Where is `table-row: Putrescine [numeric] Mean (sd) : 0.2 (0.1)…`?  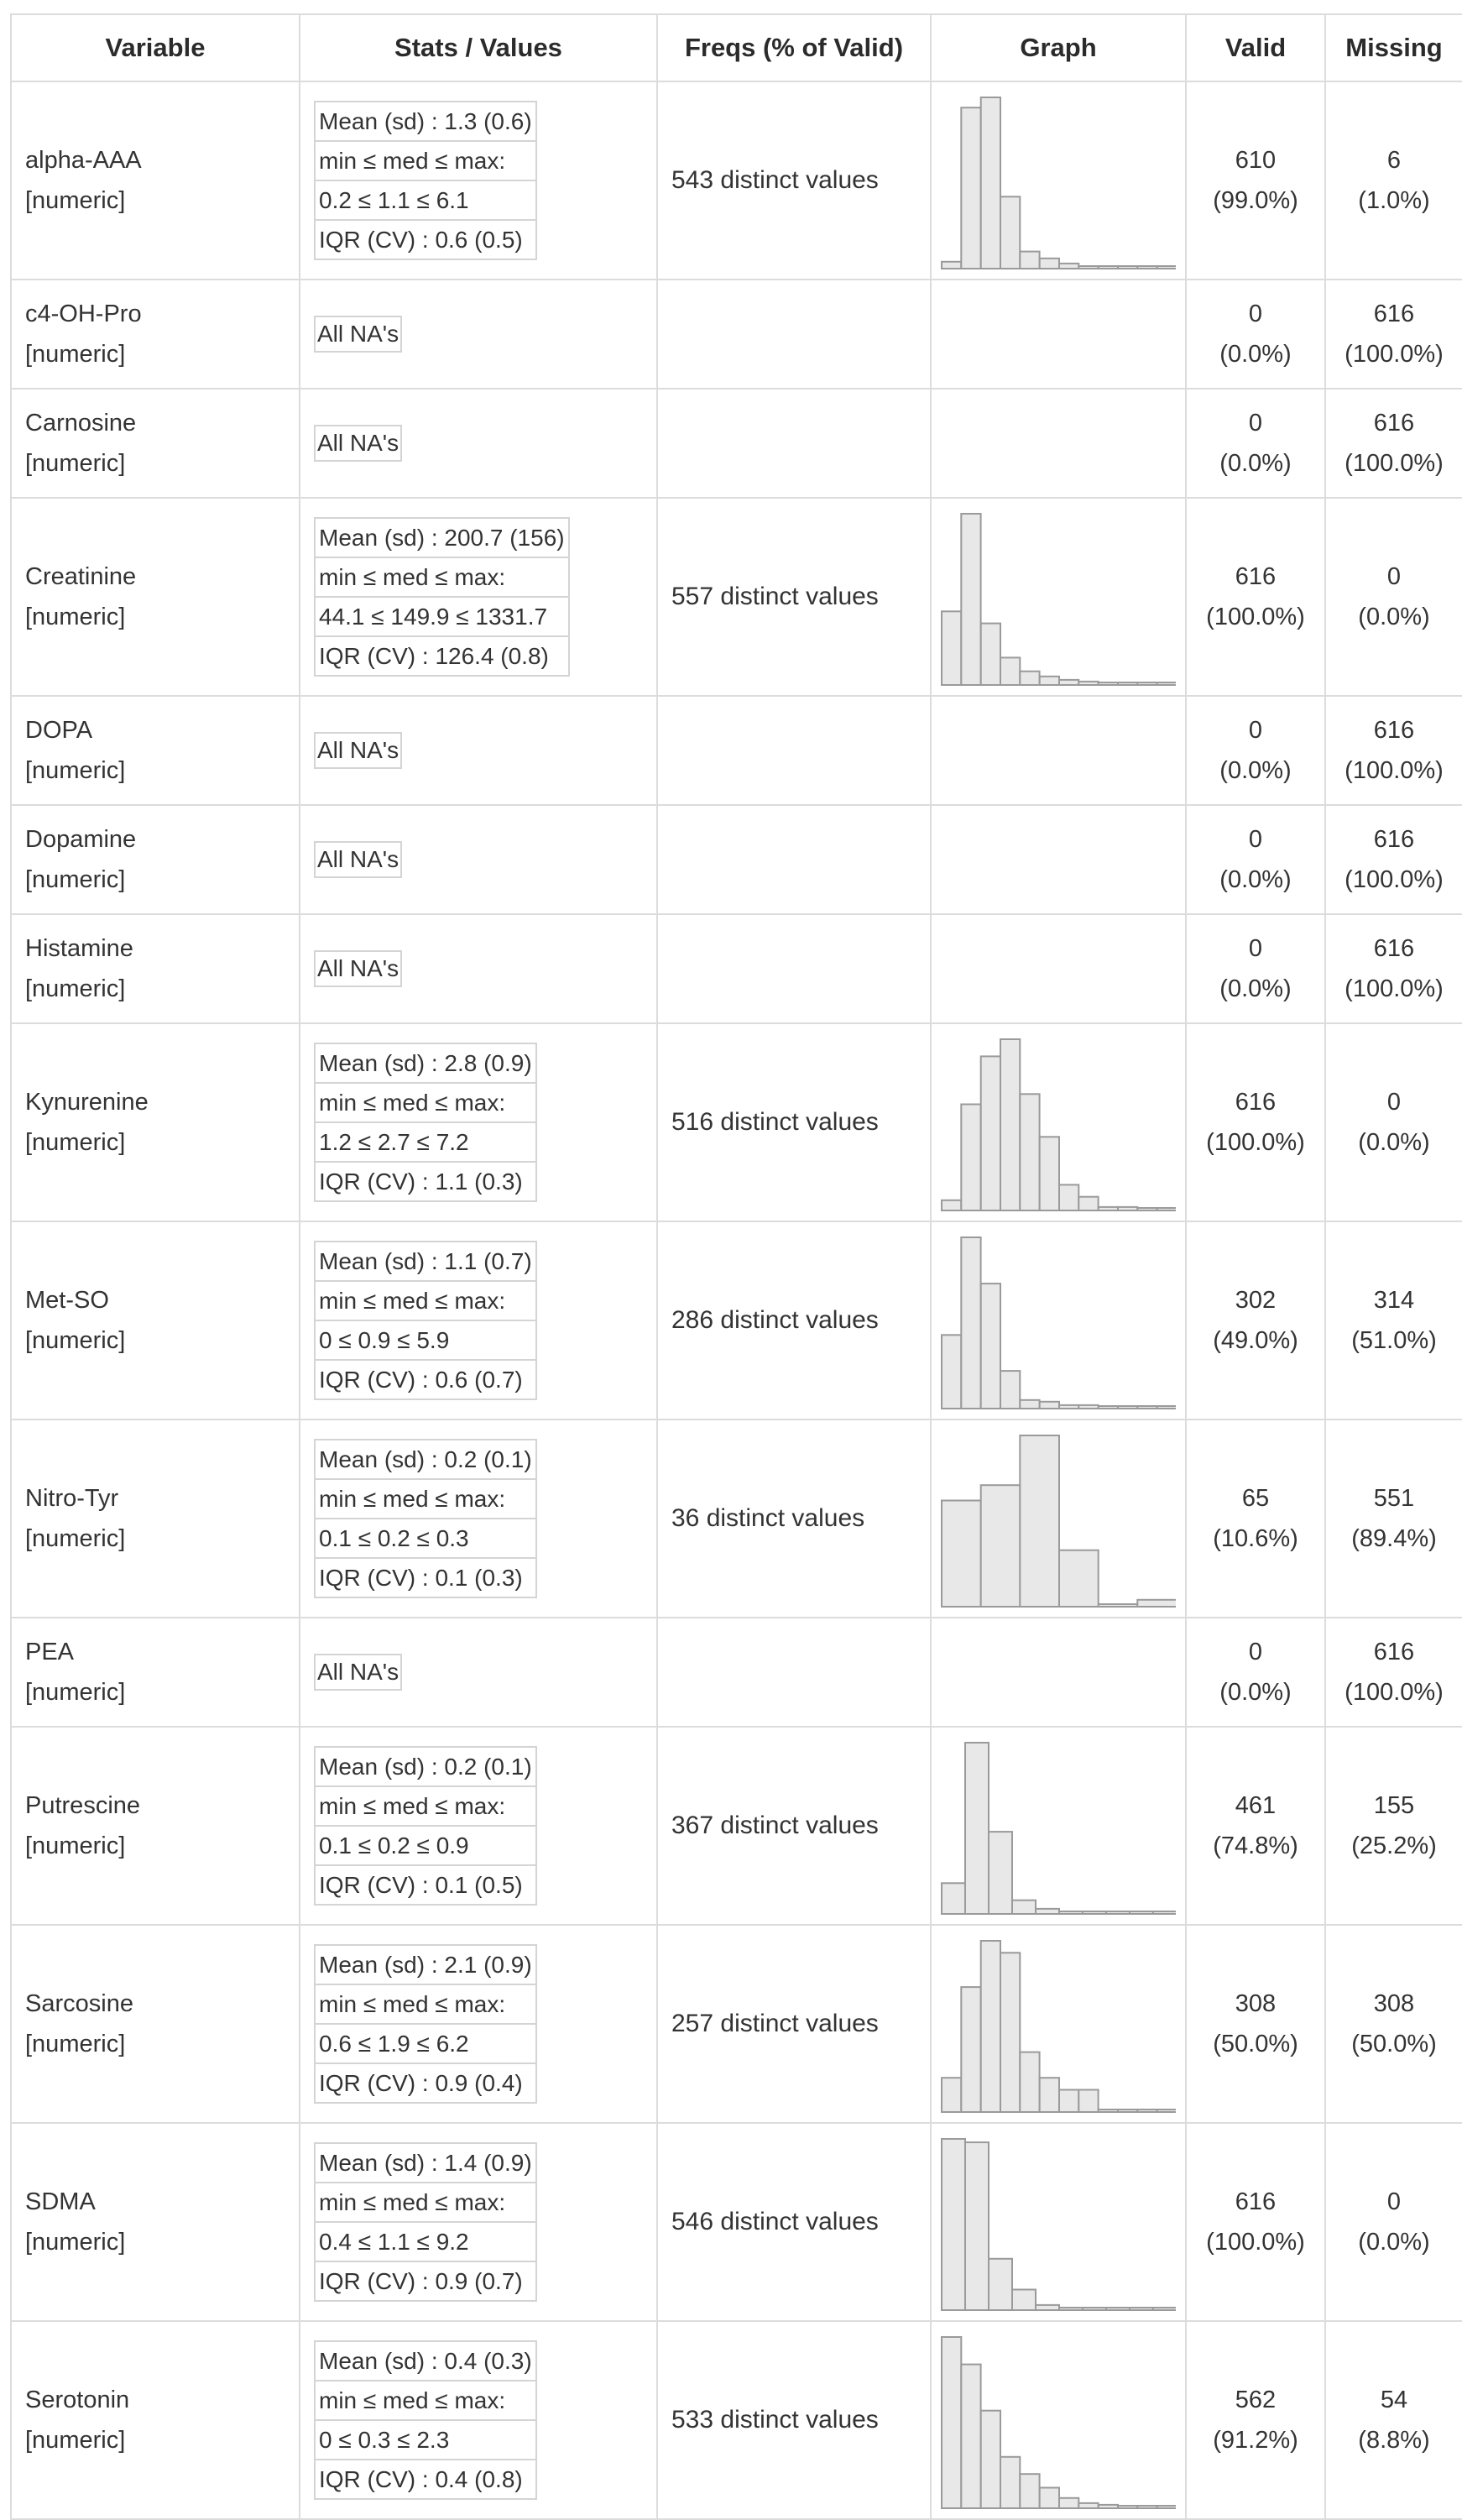 table-row: Putrescine [numeric] Mean (sd) : 0.2 (0.1)… is located at coordinates (736, 1826).